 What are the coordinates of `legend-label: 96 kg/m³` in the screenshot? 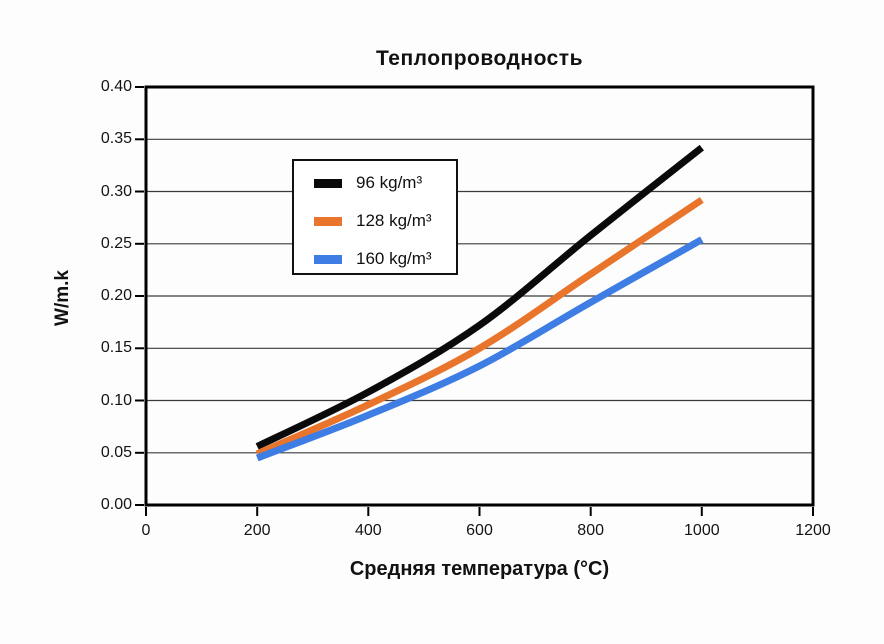 It's located at (389, 182).